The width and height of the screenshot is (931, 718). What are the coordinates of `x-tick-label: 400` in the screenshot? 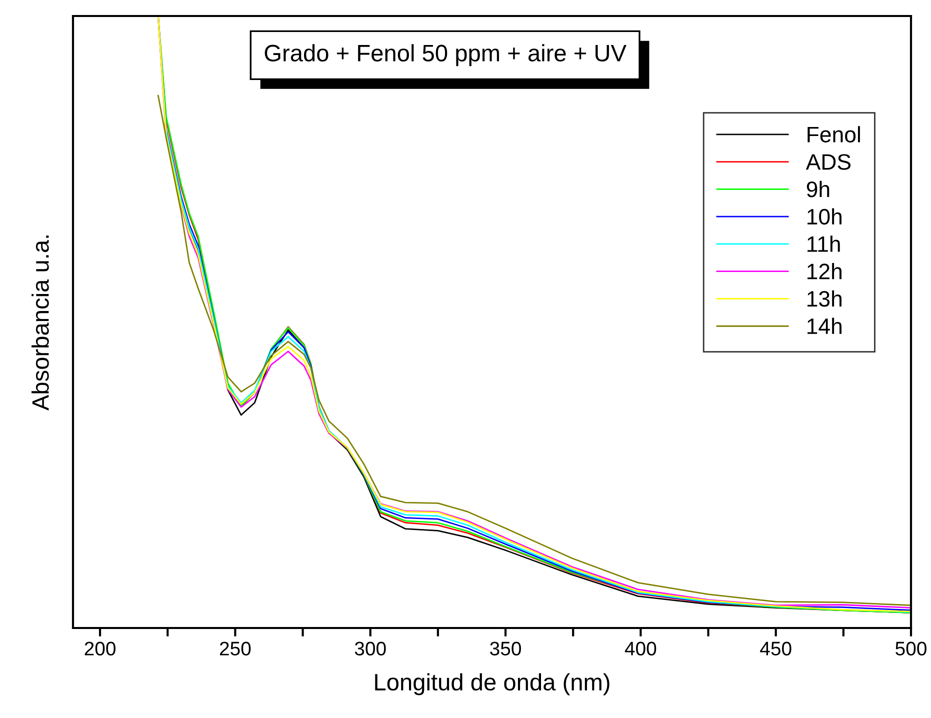 It's located at (640, 649).